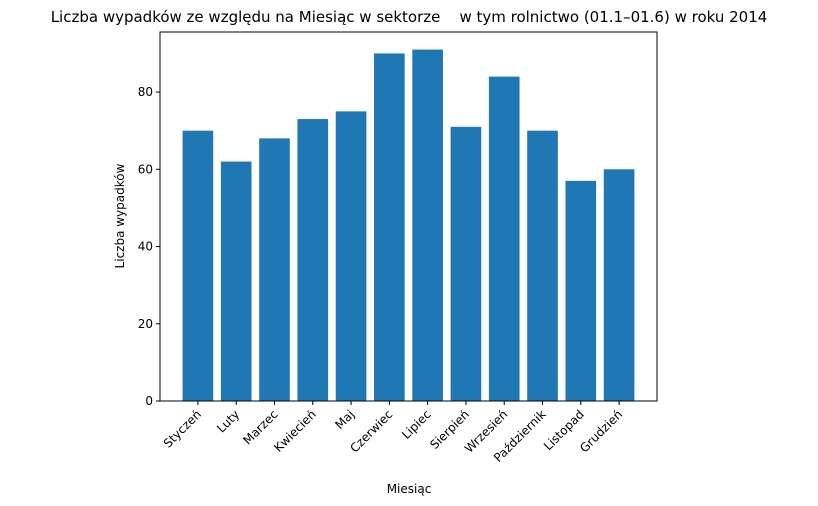  What do you see at coordinates (149, 401) in the screenshot?
I see `y-tick-label: 0` at bounding box center [149, 401].